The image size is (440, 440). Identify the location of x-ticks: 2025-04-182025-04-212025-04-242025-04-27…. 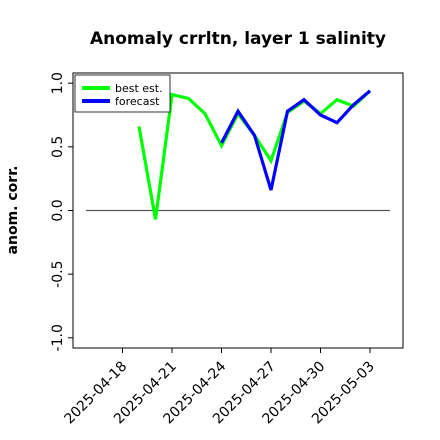
(219, 387).